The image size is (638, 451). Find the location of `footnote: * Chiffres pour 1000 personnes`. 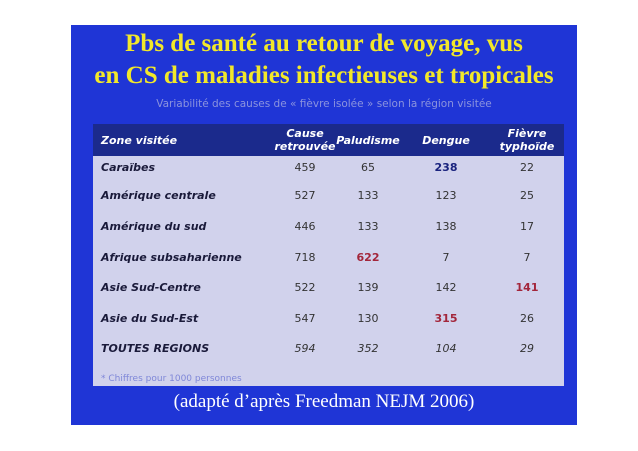

footnote: * Chiffres pour 1000 personnes is located at coordinates (171, 379).